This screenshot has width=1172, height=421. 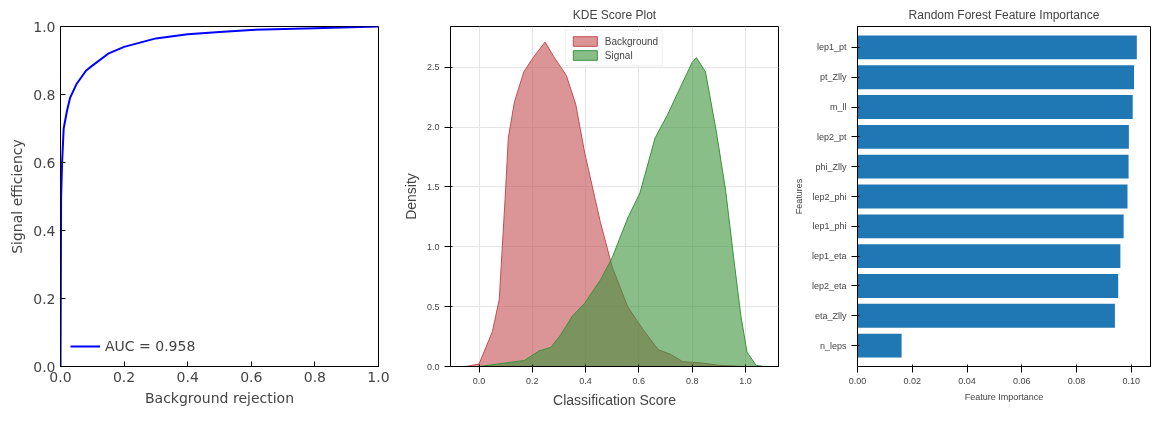 What do you see at coordinates (44, 230) in the screenshot?
I see `y-tick-label: 0.4` at bounding box center [44, 230].